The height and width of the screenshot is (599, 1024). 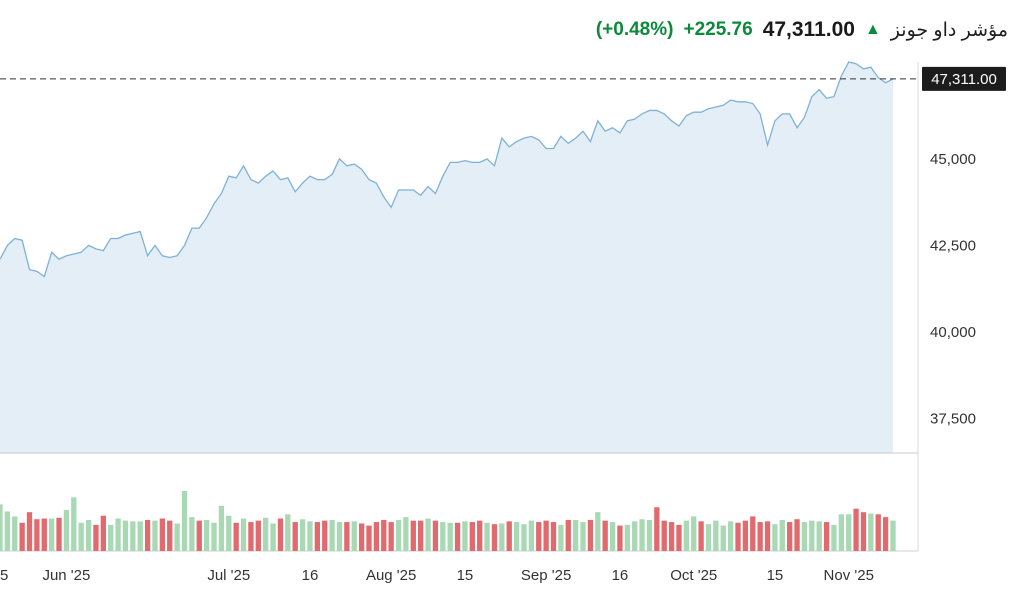 What do you see at coordinates (964, 79) in the screenshot?
I see `current-price-label: 47,311.00` at bounding box center [964, 79].